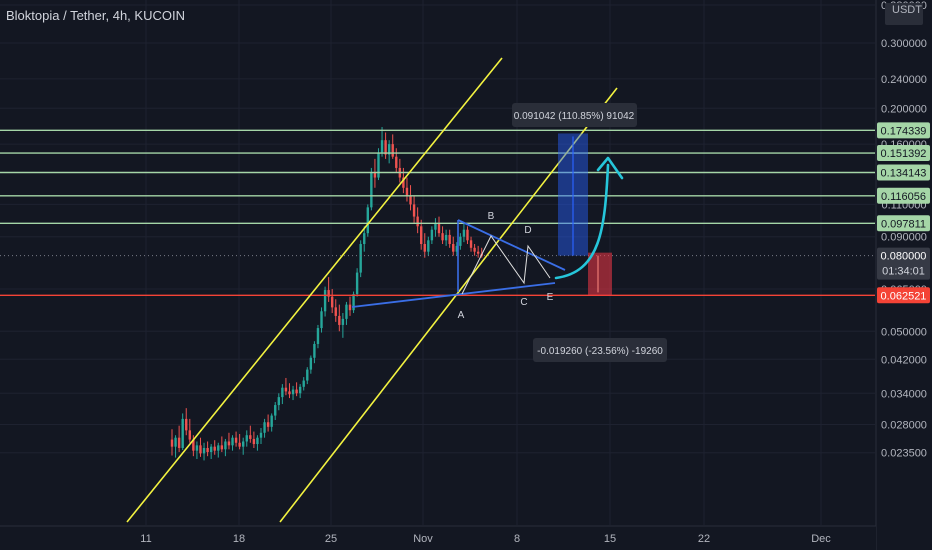 This screenshot has width=932, height=550. I want to click on price-axis-tick: 0.240000, so click(904, 80).